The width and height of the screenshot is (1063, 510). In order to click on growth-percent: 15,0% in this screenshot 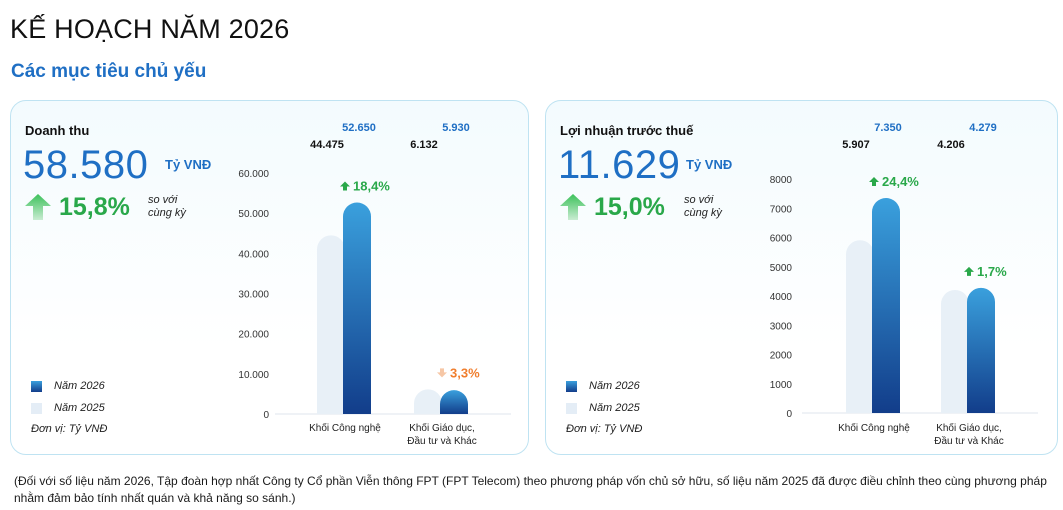, I will do `click(629, 207)`.